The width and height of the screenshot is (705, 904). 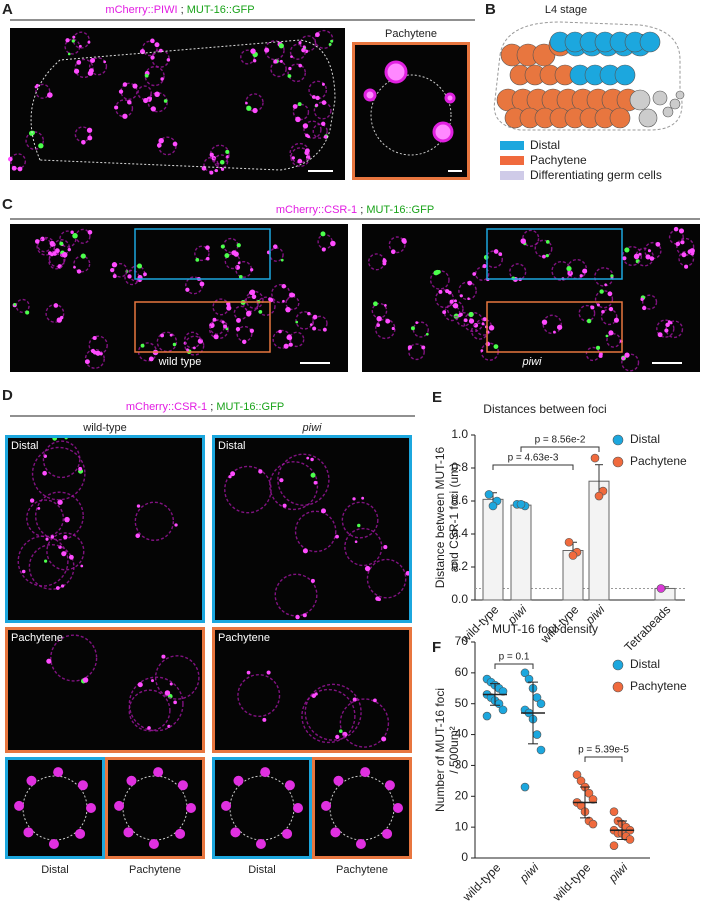 I want to click on y-axis-label: and CSR-1 foci (um), so click(x=454, y=517).